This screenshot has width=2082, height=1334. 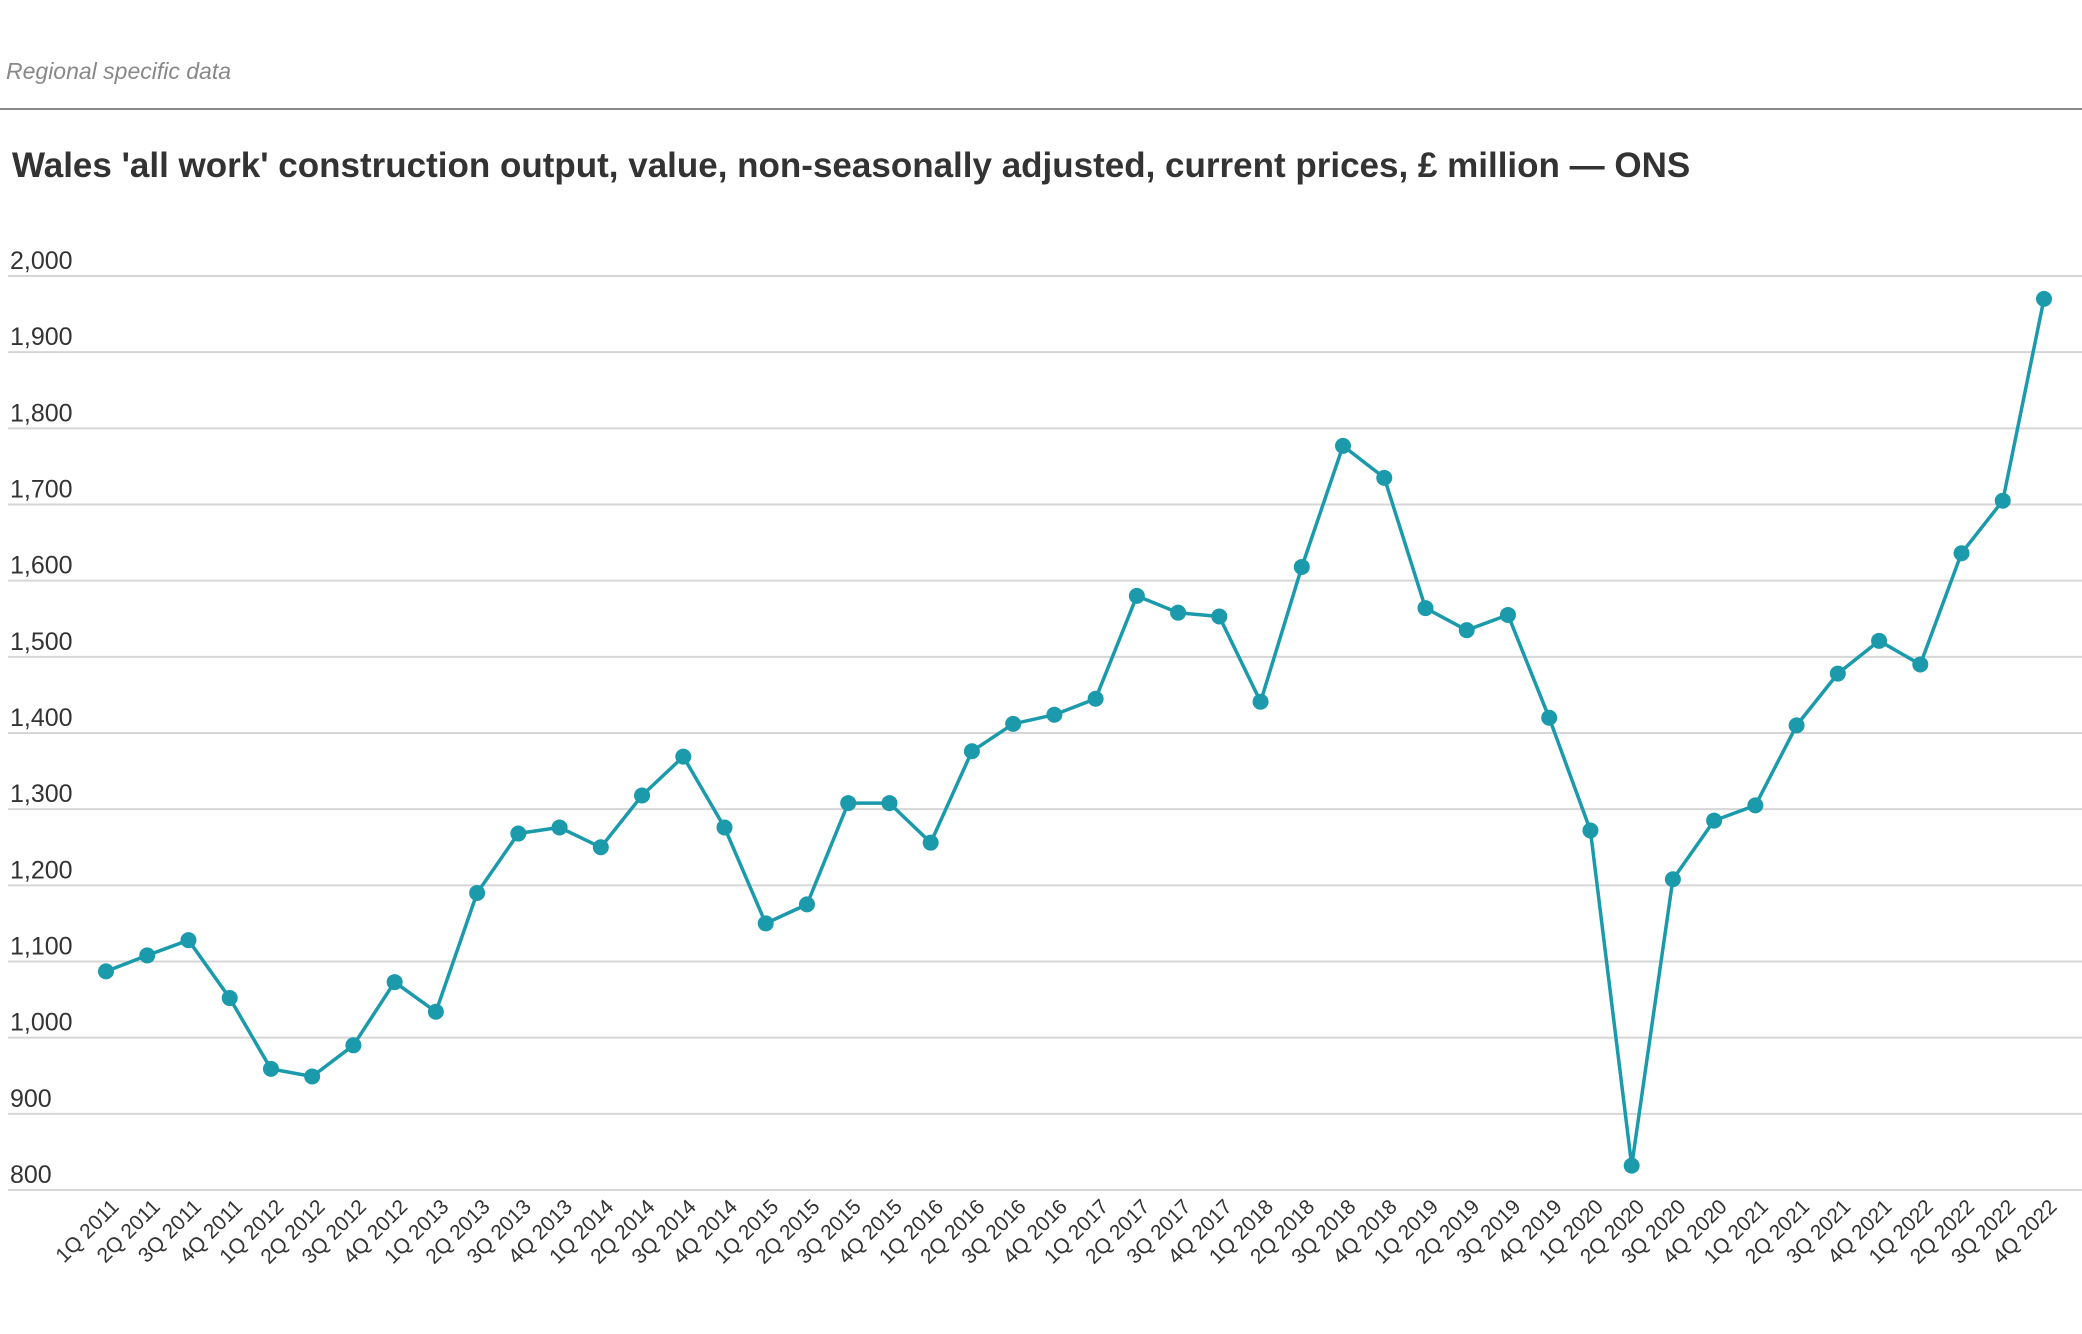 I want to click on y-tick-label: 1,500, so click(x=41, y=642).